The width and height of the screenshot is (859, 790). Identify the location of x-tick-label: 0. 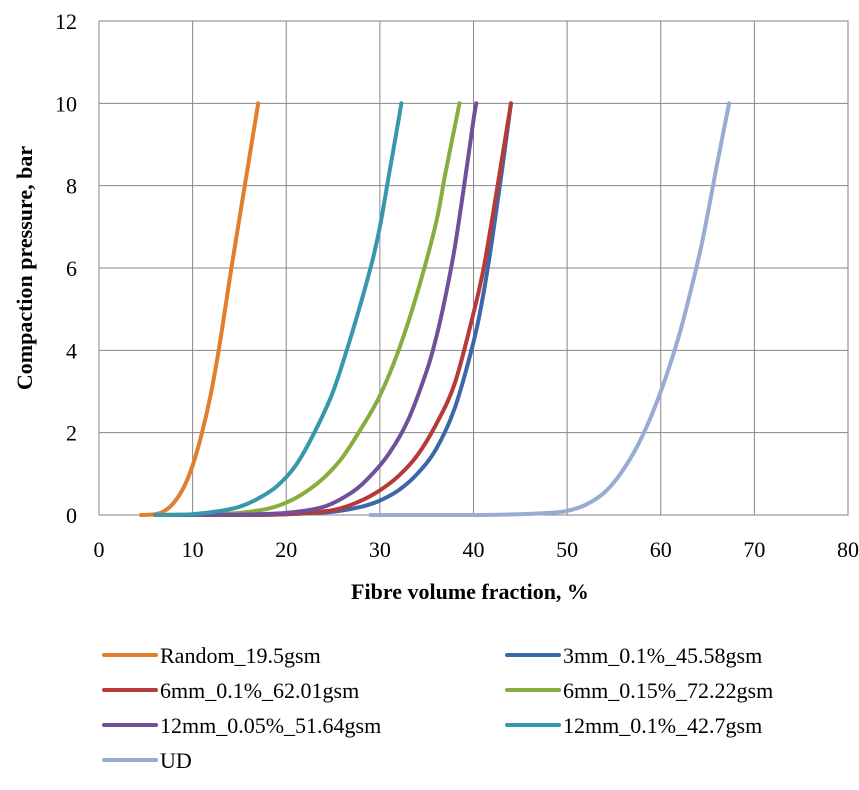
(99, 549).